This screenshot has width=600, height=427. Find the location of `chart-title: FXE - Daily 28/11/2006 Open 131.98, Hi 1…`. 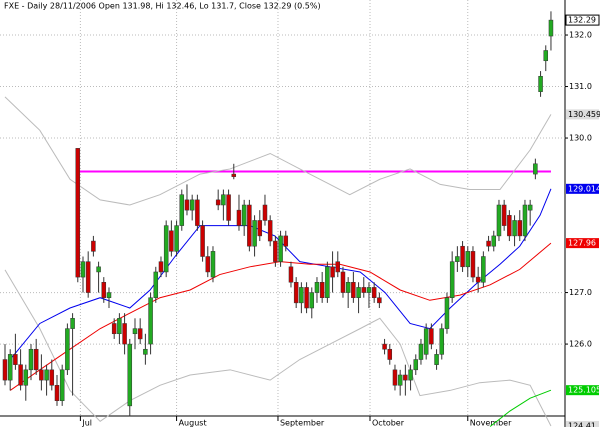

chart-title: FXE - Daily 28/11/2006 Open 131.98, Hi 1… is located at coordinates (162, 6).